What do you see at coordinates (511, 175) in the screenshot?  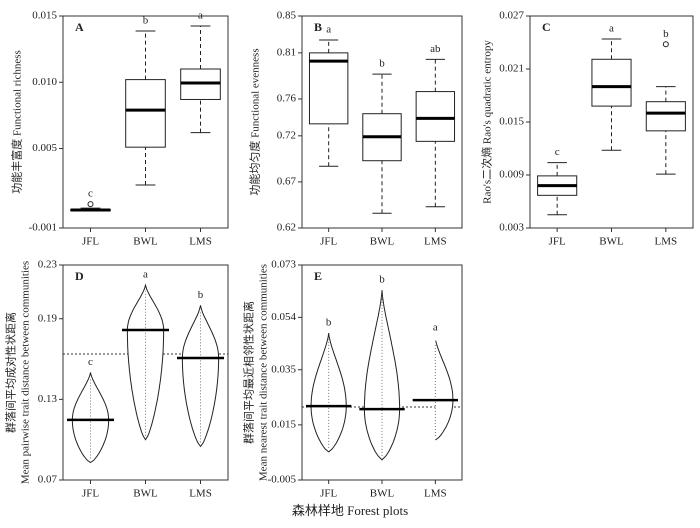 I see `y-tick-label: 0.009` at bounding box center [511, 175].